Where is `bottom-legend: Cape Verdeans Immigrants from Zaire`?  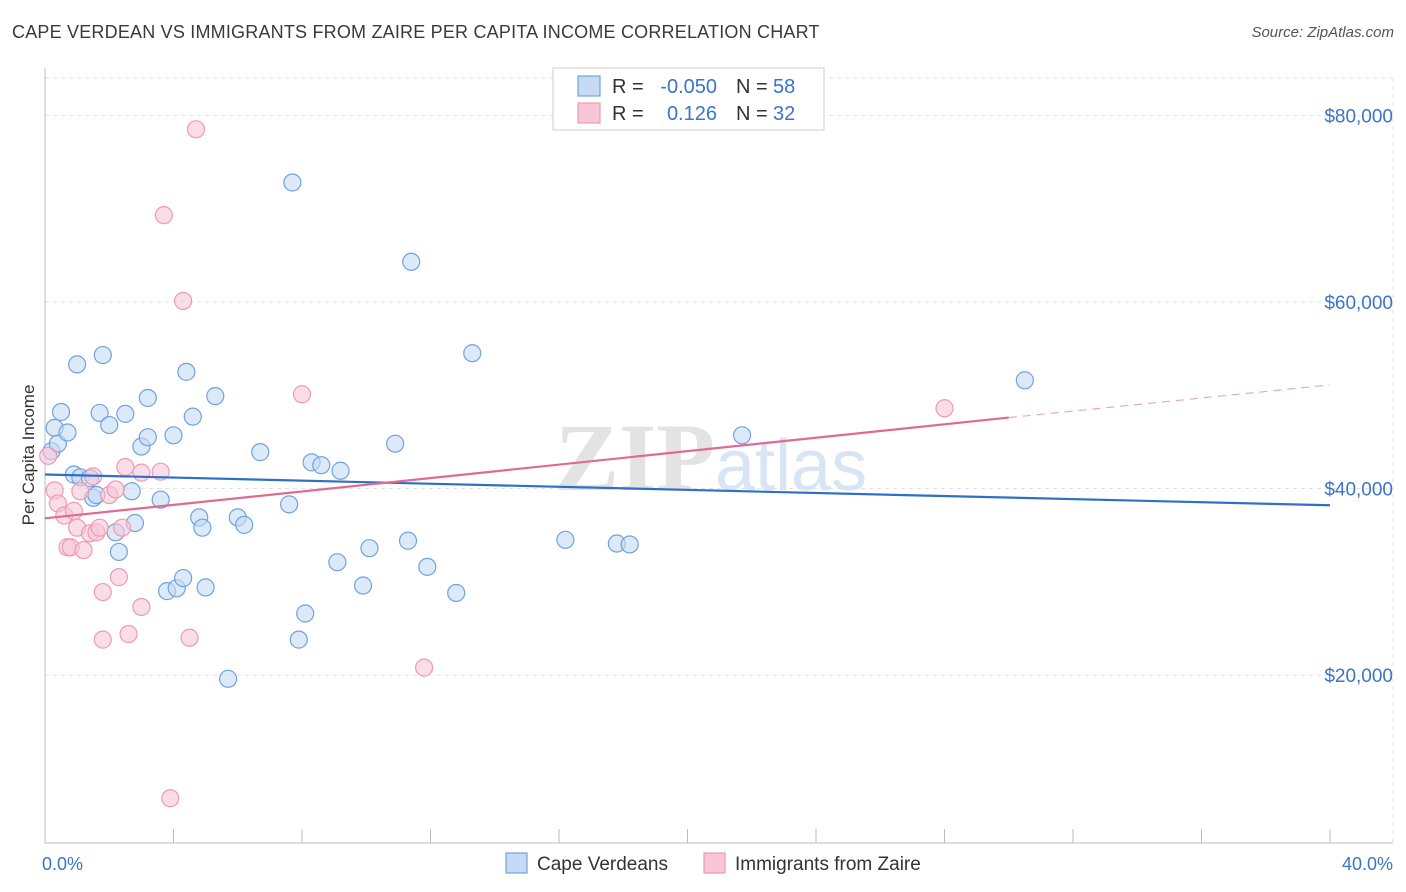
bottom-legend: Cape Verdeans Immigrants from Zaire is located at coordinates (713, 863).